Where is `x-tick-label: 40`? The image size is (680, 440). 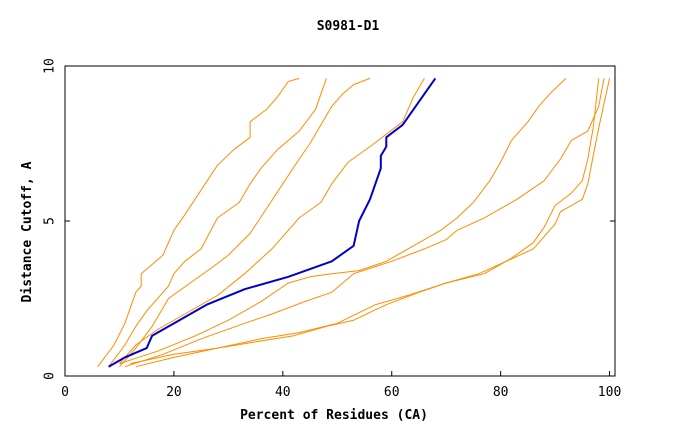 x-tick-label: 40 is located at coordinates (283, 392).